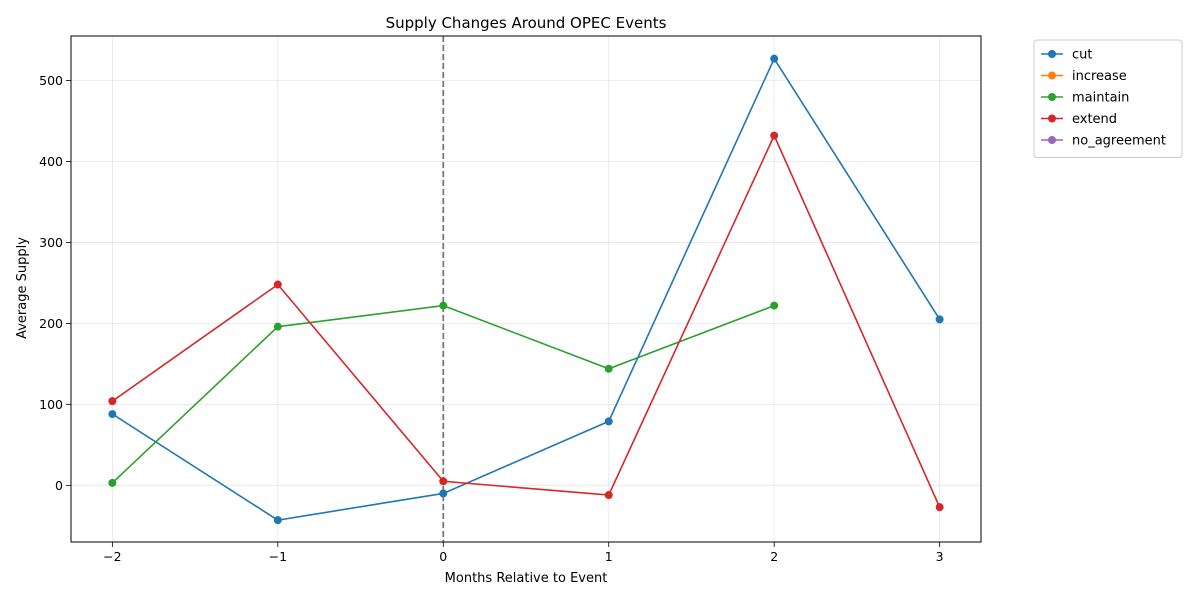  What do you see at coordinates (526, 578) in the screenshot?
I see `x-axis-label: Months Relative to Event` at bounding box center [526, 578].